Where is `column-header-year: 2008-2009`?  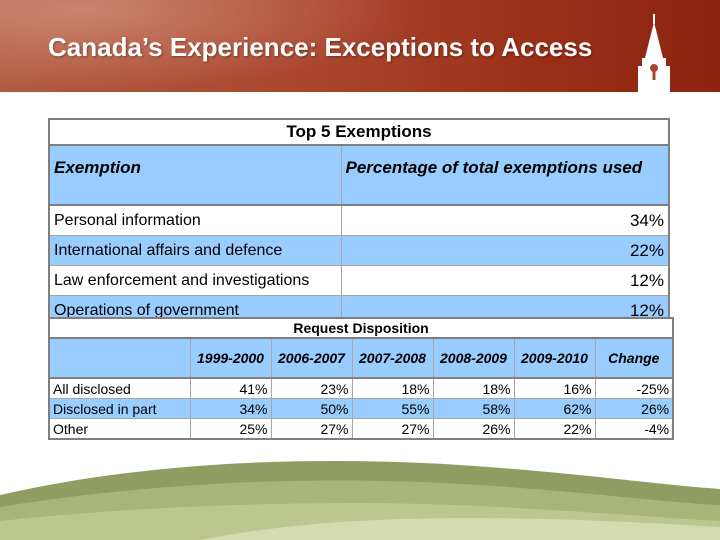
column-header-year: 2008-2009 is located at coordinates (473, 358).